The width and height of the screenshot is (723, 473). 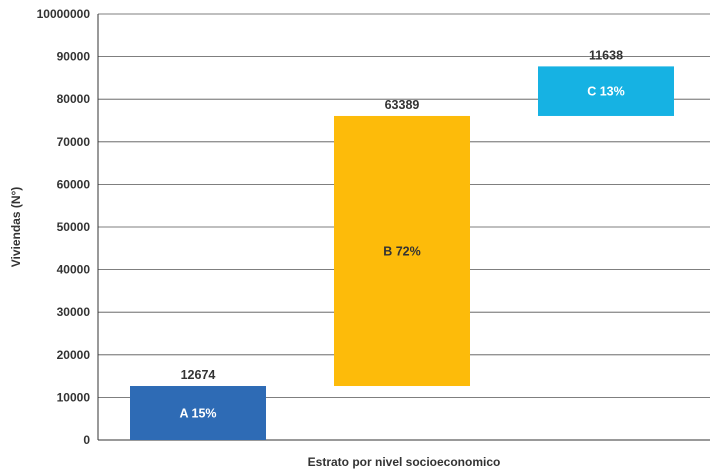 What do you see at coordinates (74, 99) in the screenshot?
I see `y-tick-label: 80000` at bounding box center [74, 99].